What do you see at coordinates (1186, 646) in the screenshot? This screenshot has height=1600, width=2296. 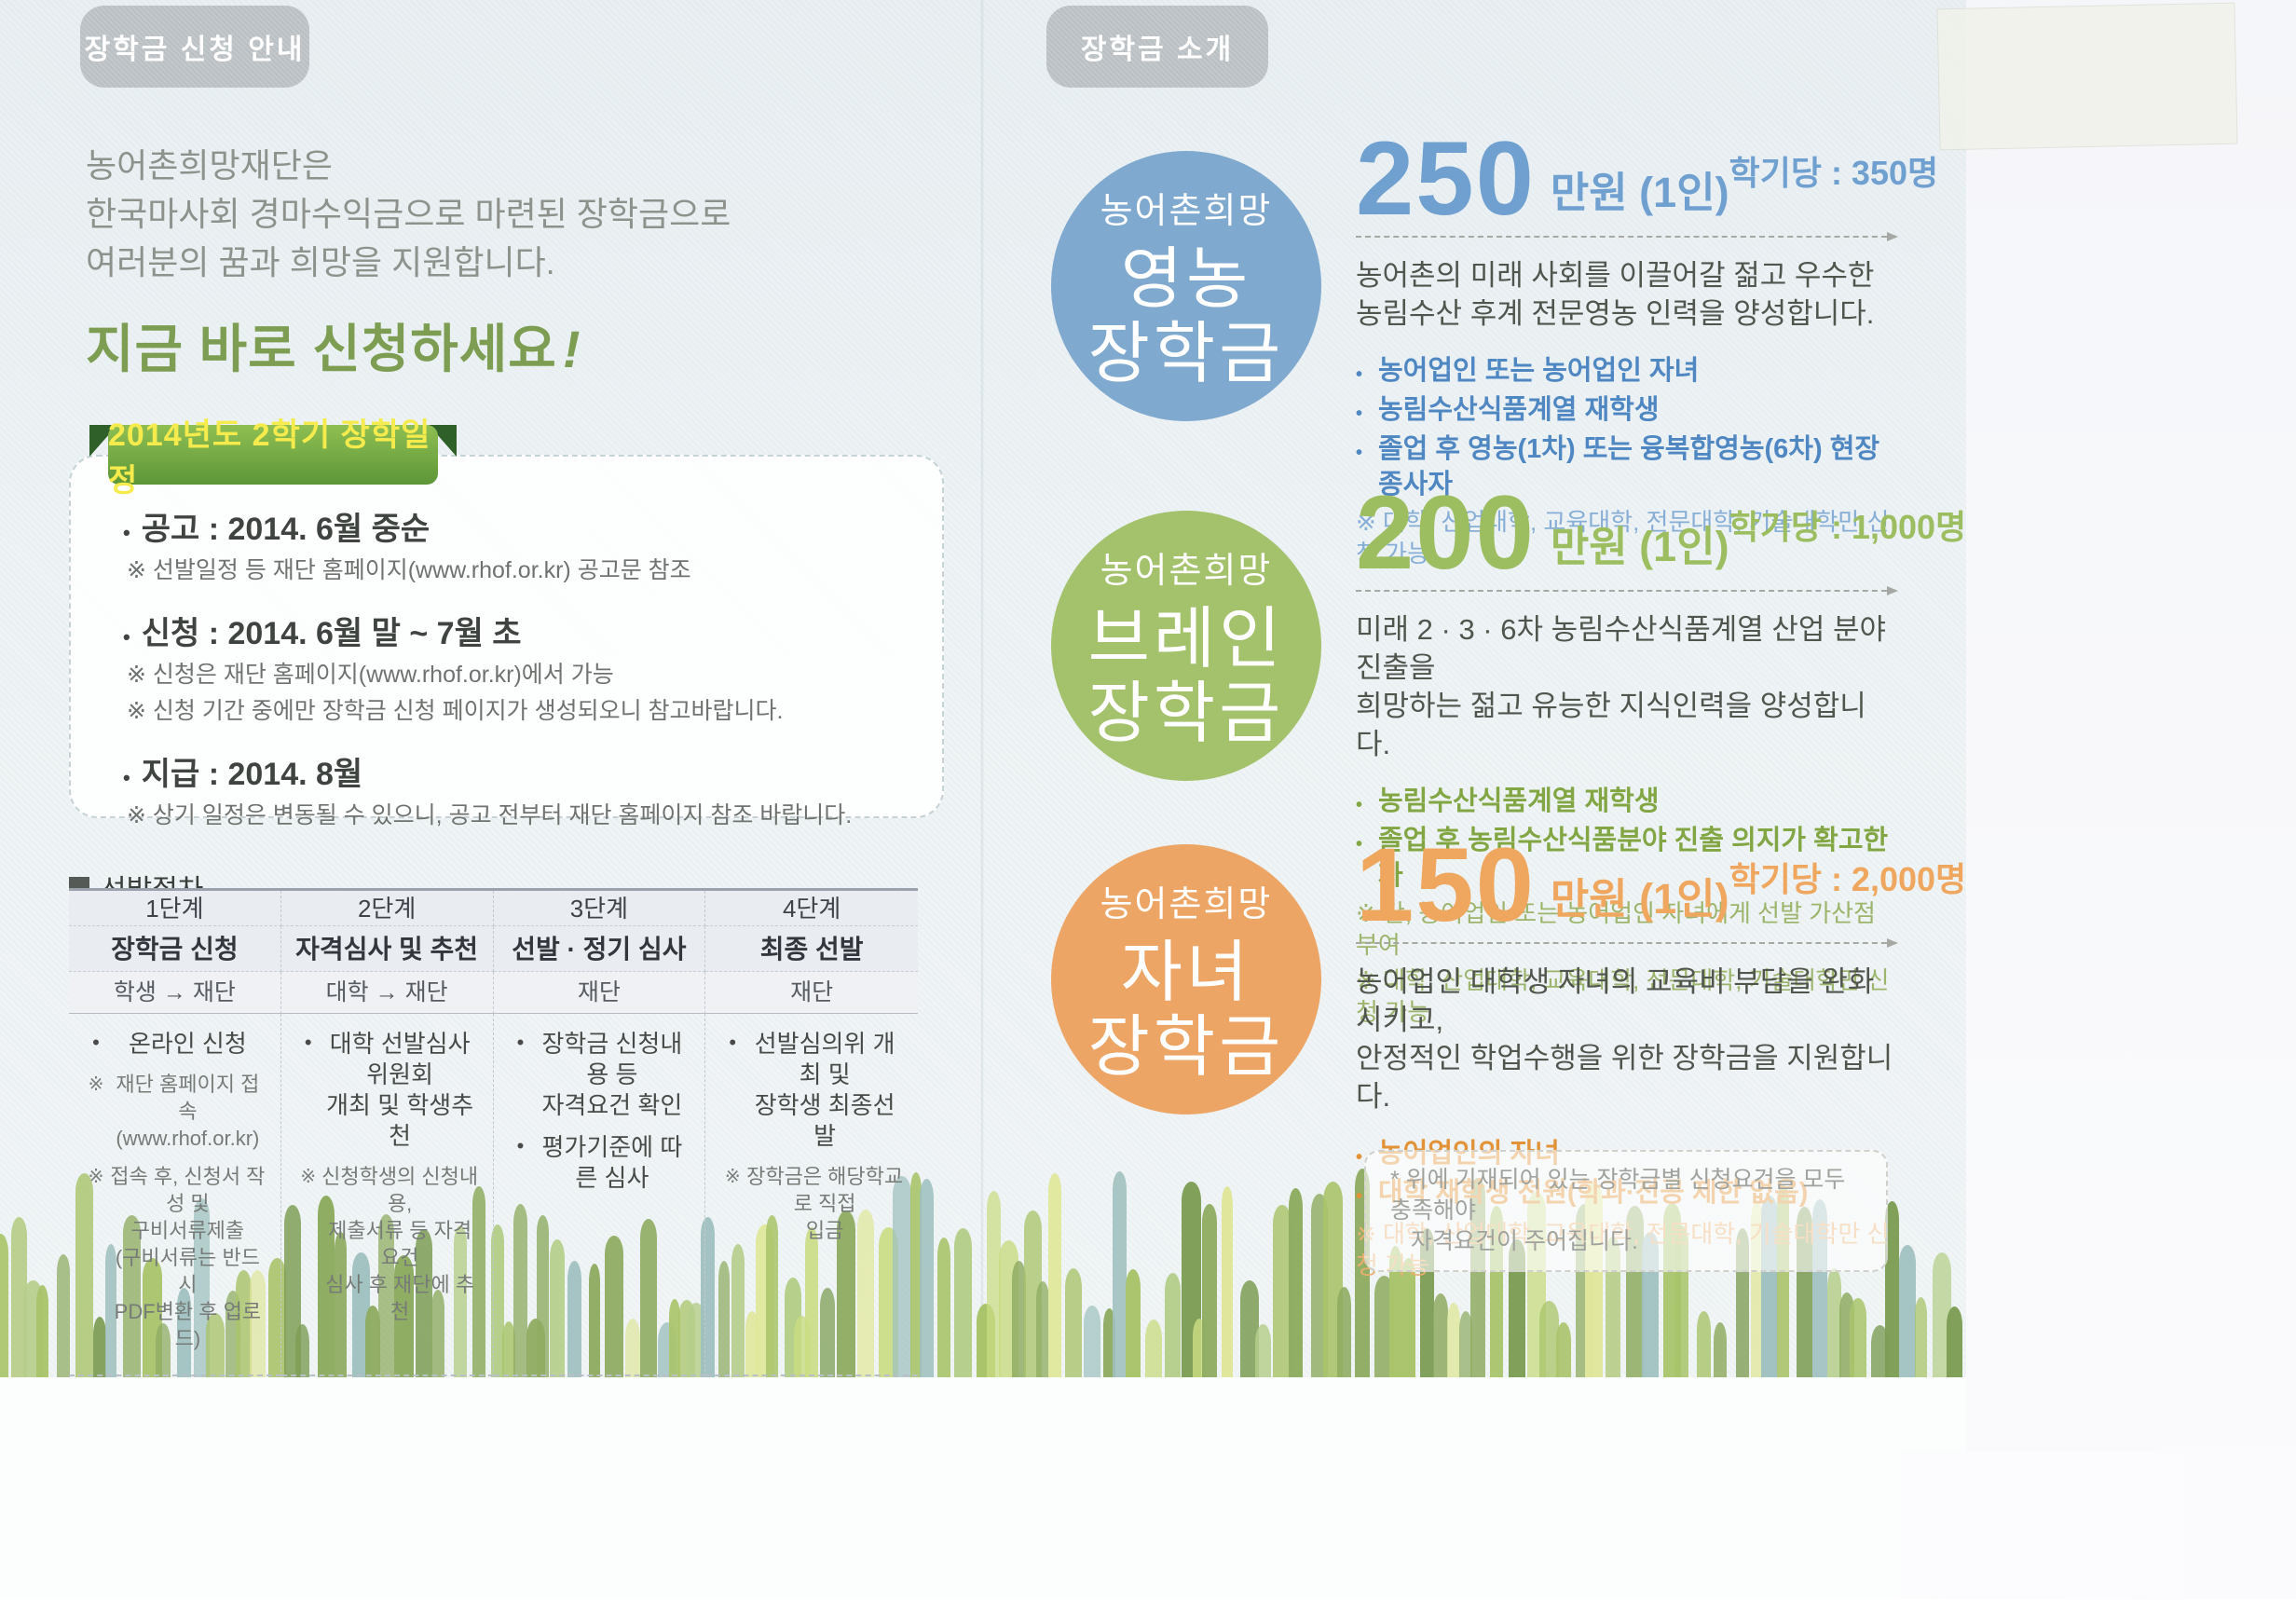 I see `scholarship-badge: 농어촌희망 브레인 장학금` at bounding box center [1186, 646].